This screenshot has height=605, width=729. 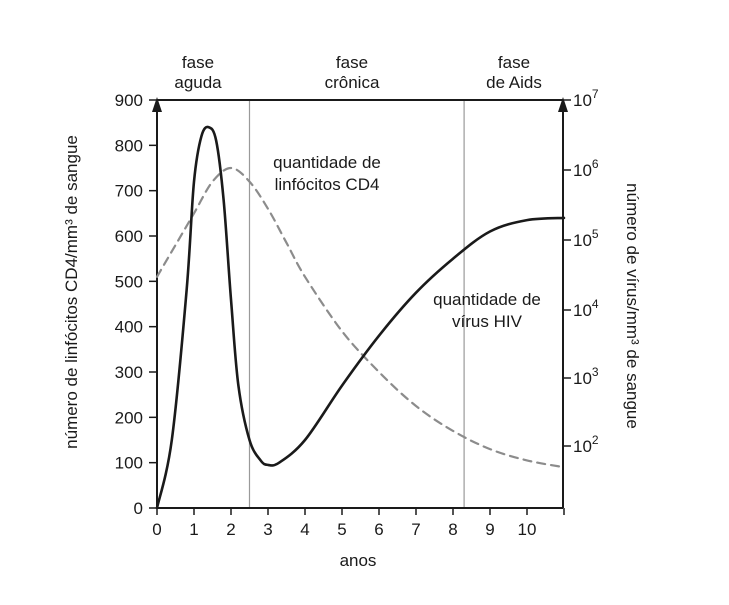 I want to click on y-right-tick-label: 10², so click(x=586, y=444).